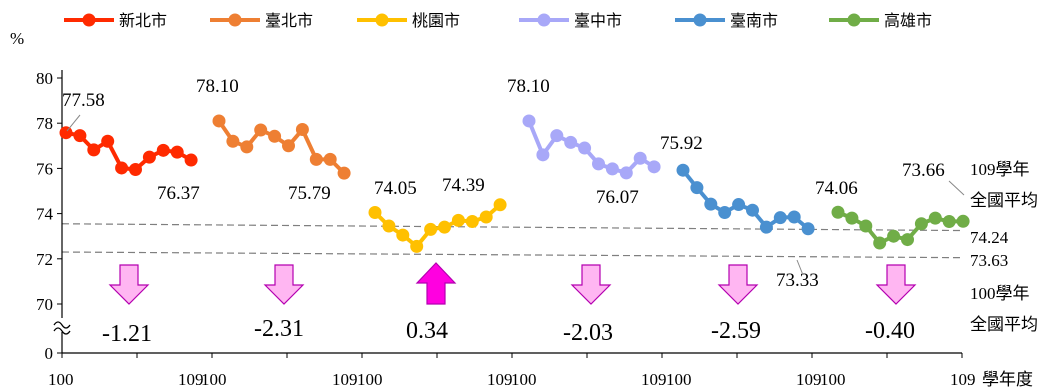 The image size is (1060, 390). I want to click on x-axis-title: 學年度, so click(1007, 379).